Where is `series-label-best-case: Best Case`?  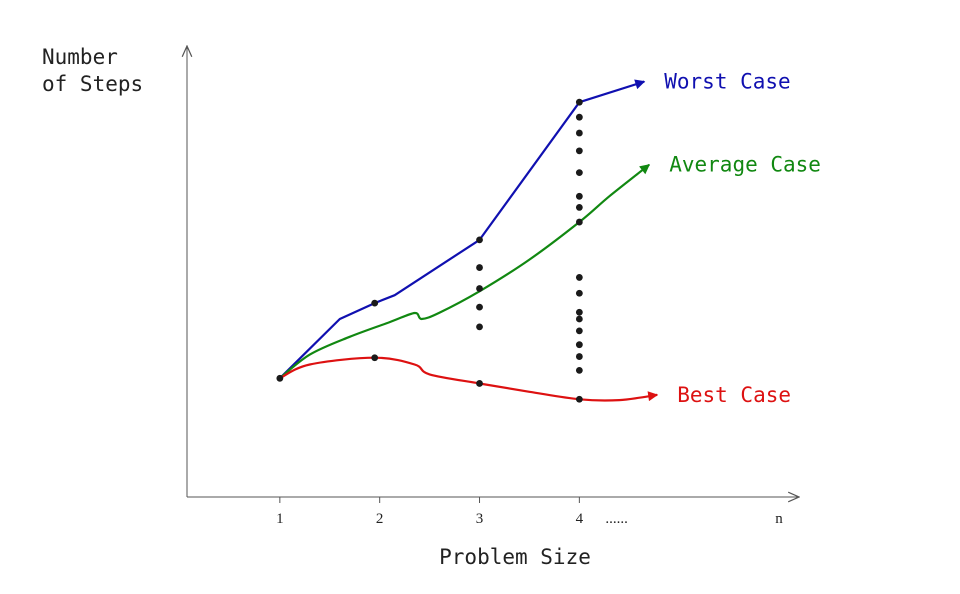 series-label-best-case: Best Case is located at coordinates (734, 395).